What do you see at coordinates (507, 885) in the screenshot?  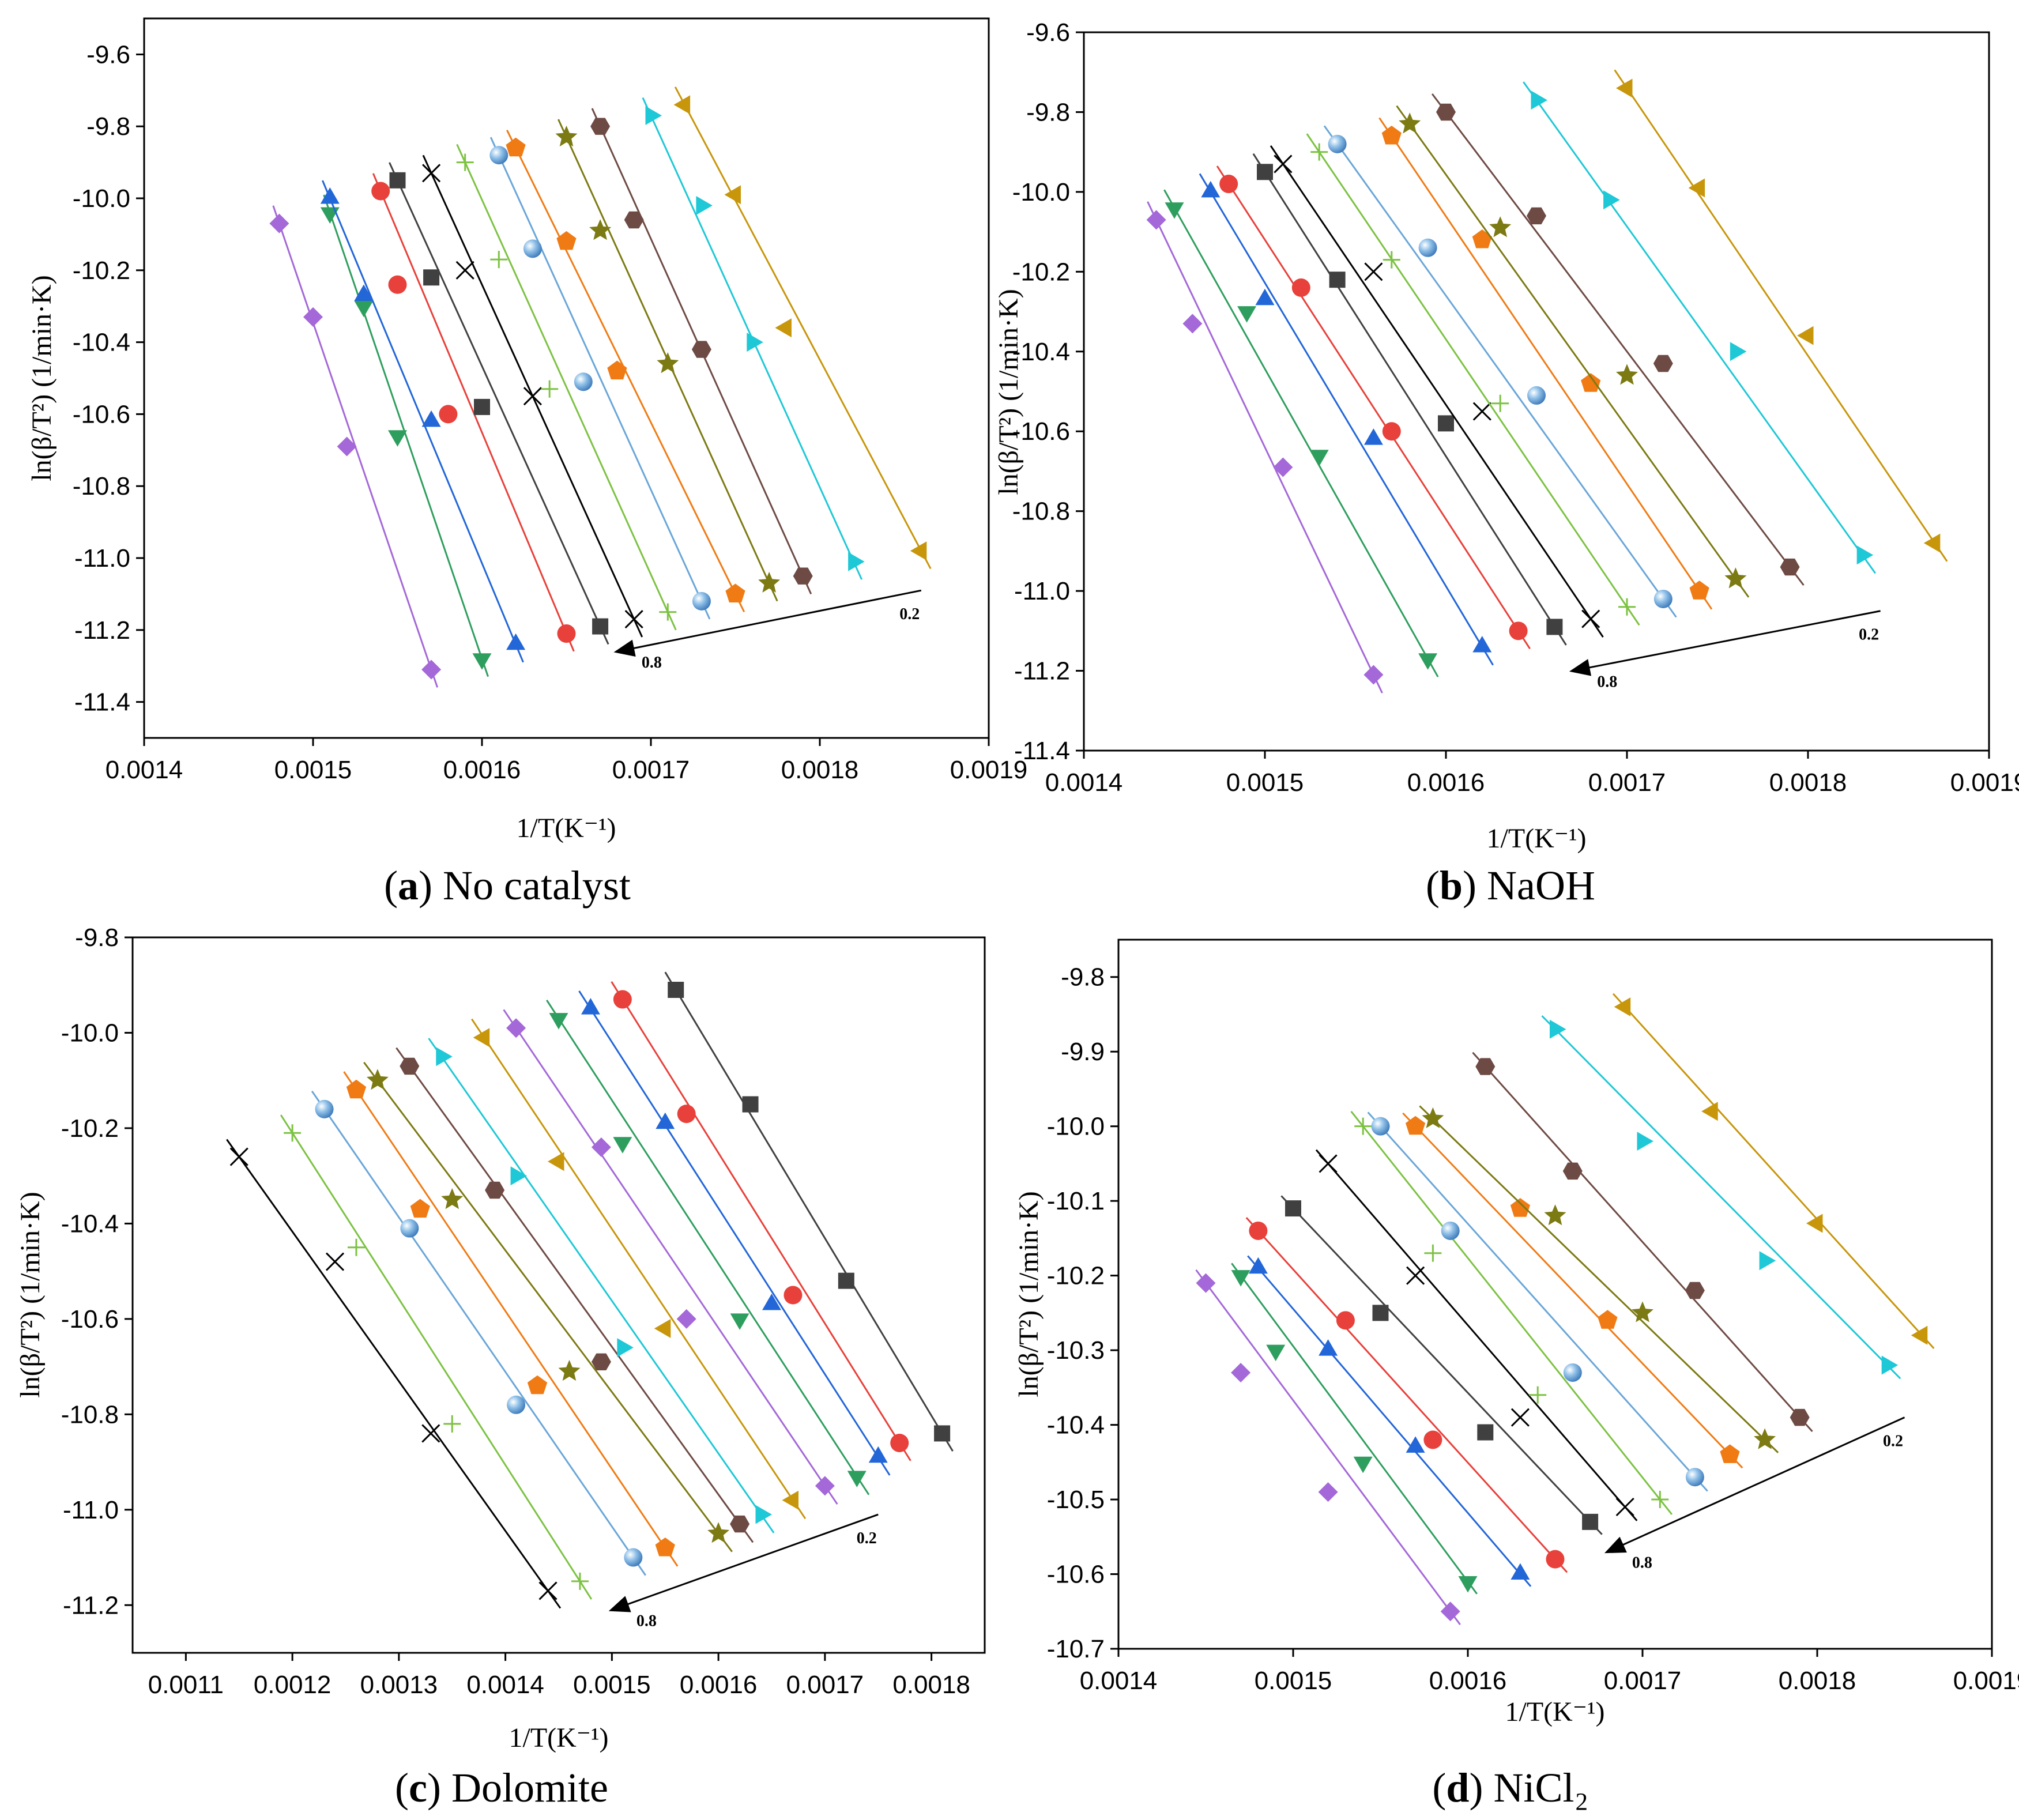 I see `panel-caption: (a) No catalyst` at bounding box center [507, 885].